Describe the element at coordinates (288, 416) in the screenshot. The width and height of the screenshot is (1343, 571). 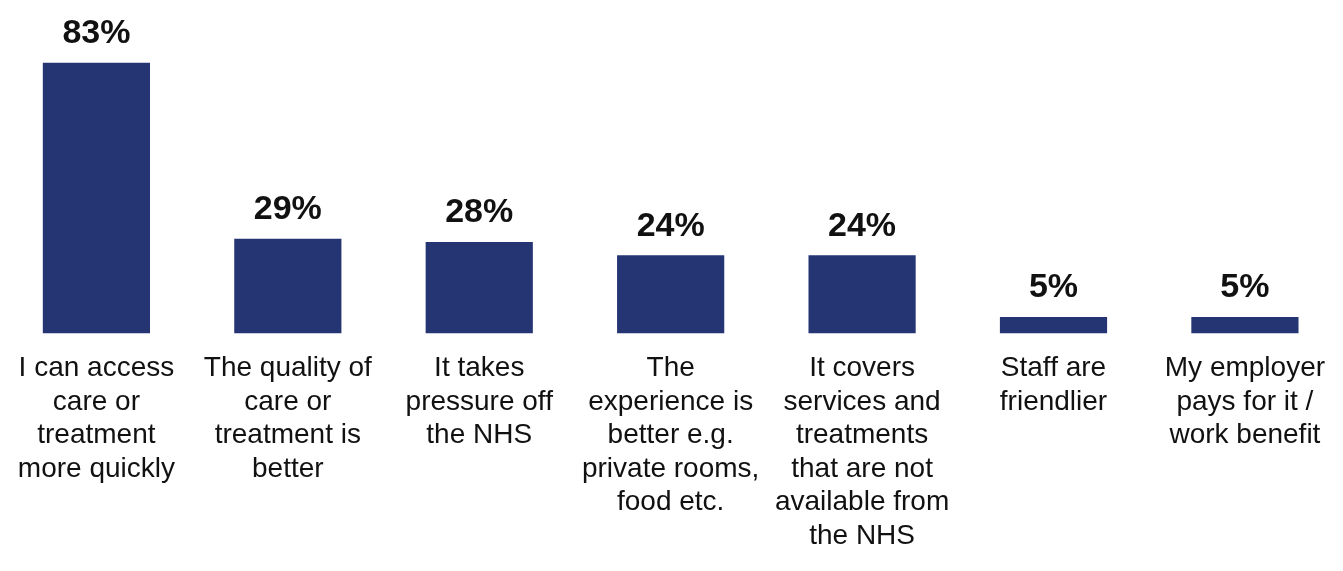
I see `x-tick-label: The quality of care or treatment is better` at that location.